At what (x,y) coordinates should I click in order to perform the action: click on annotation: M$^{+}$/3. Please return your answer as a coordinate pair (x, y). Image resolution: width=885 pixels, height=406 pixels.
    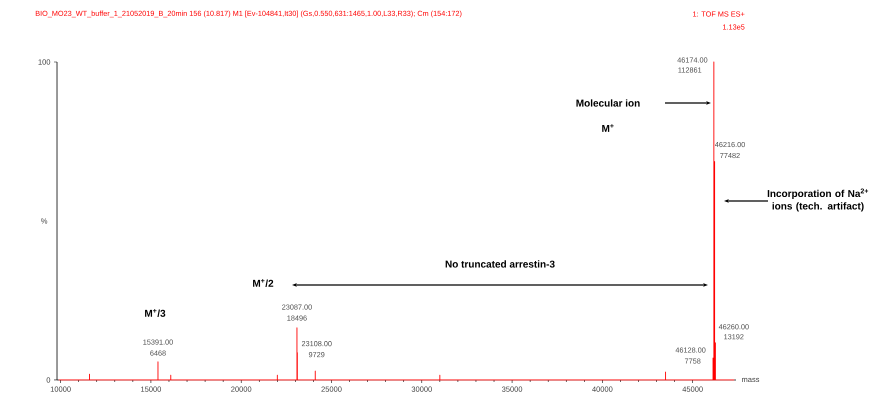
    Looking at the image, I should click on (155, 313).